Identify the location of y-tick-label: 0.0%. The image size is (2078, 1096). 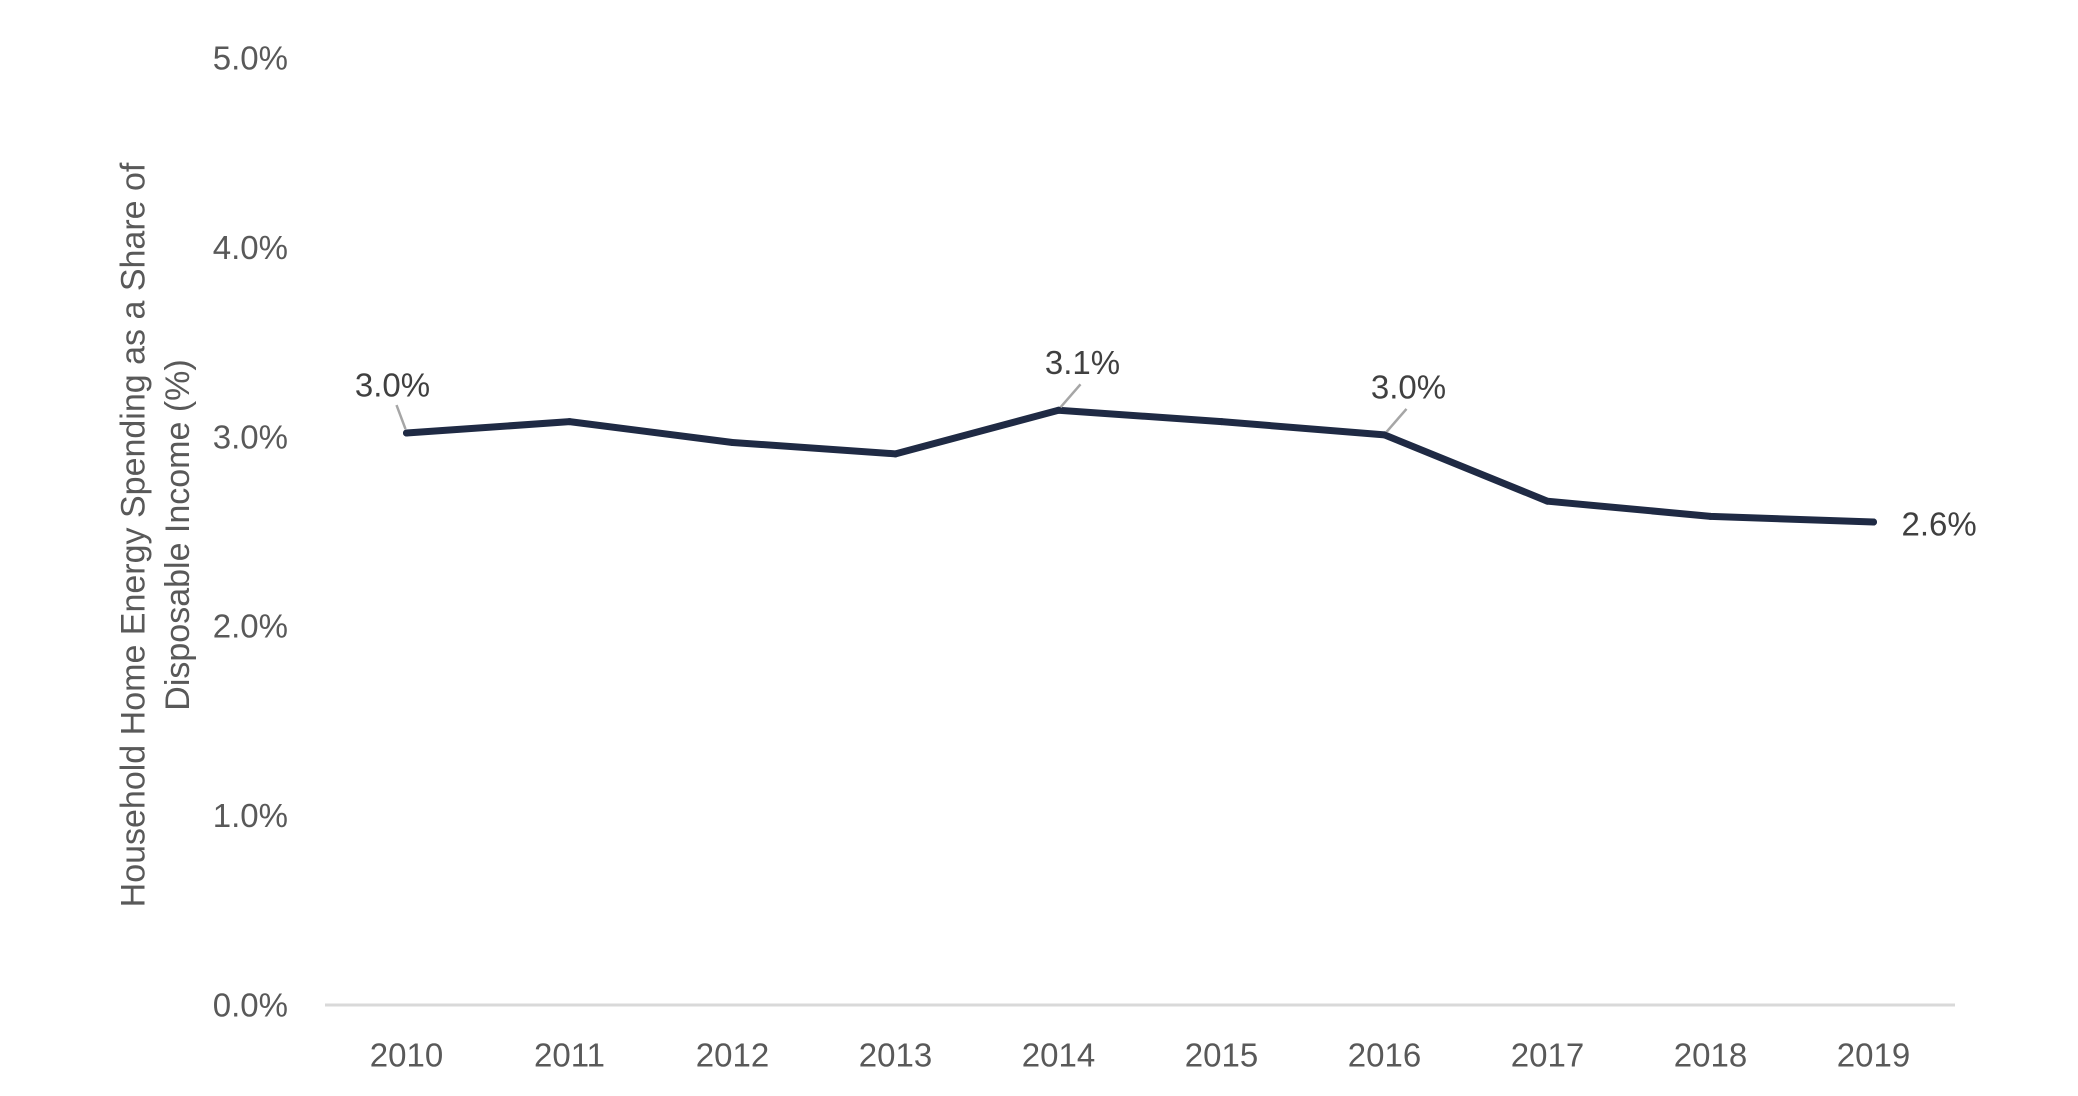
(250, 1005).